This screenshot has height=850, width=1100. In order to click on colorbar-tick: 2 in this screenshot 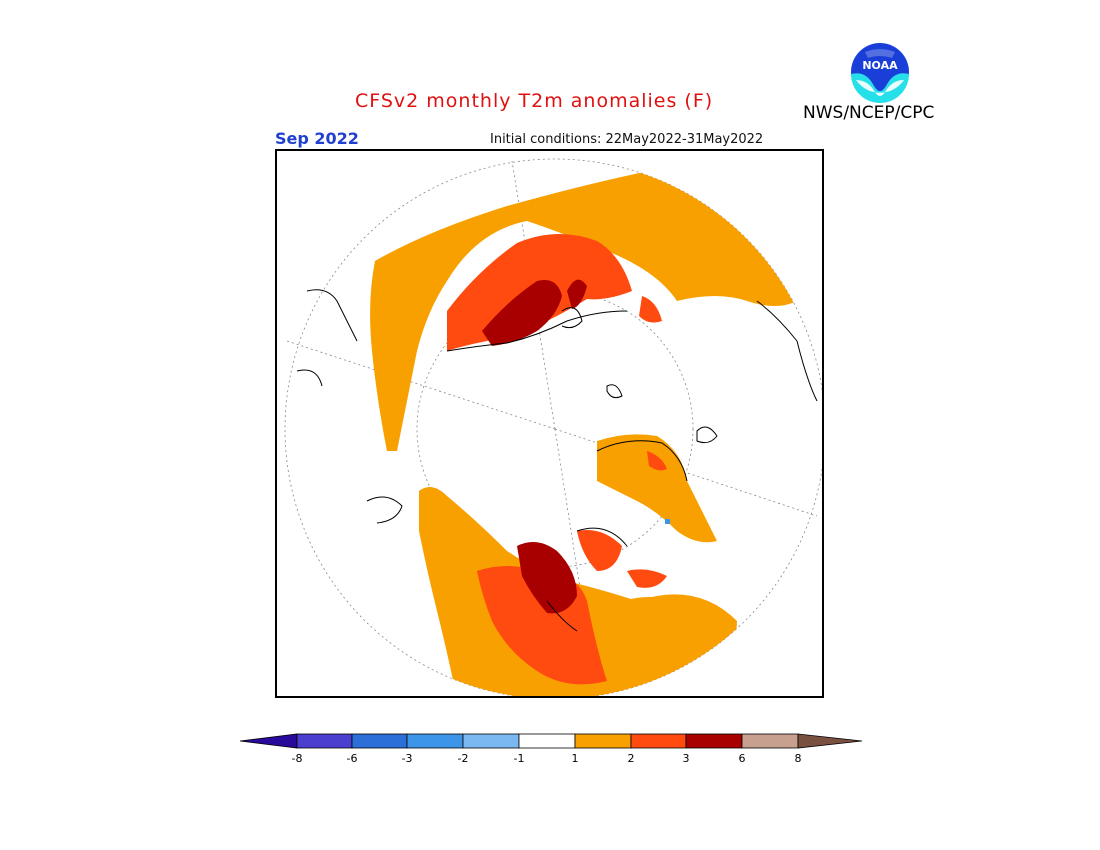, I will do `click(631, 758)`.